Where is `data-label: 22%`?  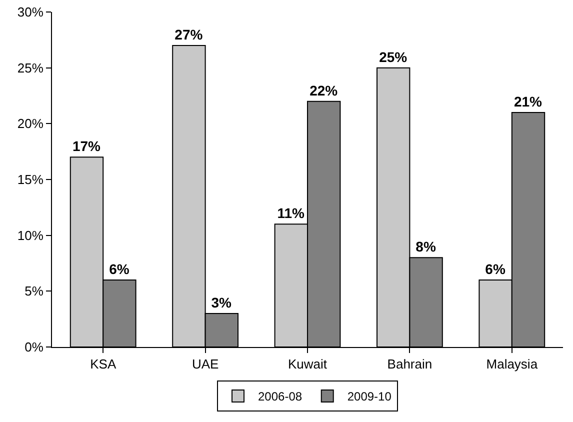
data-label: 22% is located at coordinates (324, 90).